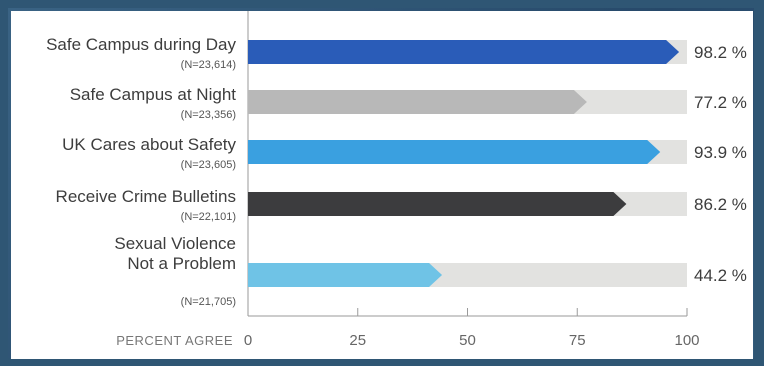 Image resolution: width=764 pixels, height=366 pixels. What do you see at coordinates (467, 340) in the screenshot?
I see `x-tick-label: 50` at bounding box center [467, 340].